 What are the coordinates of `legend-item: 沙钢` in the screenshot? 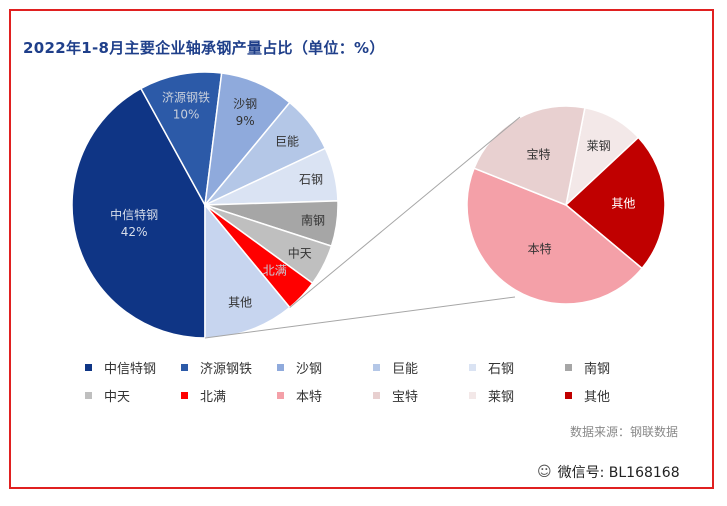 It's located at (299, 367).